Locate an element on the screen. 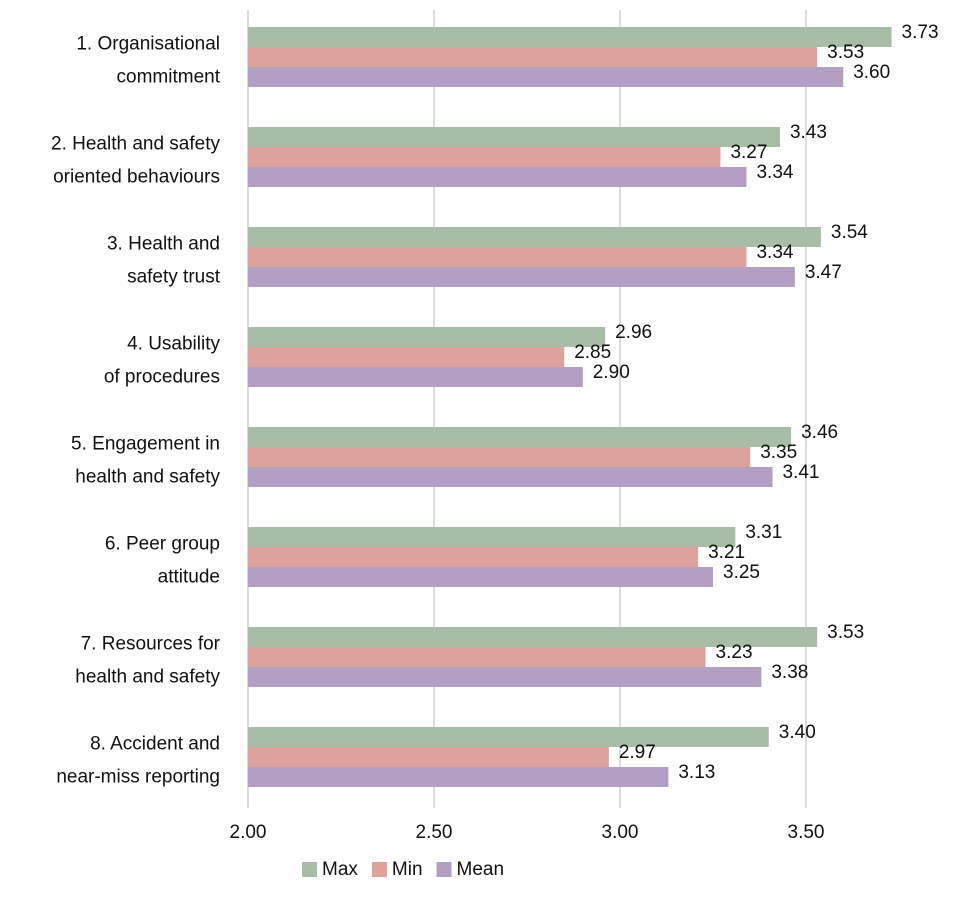 This screenshot has height=908, width=979. data-label: 2.96 is located at coordinates (633, 332).